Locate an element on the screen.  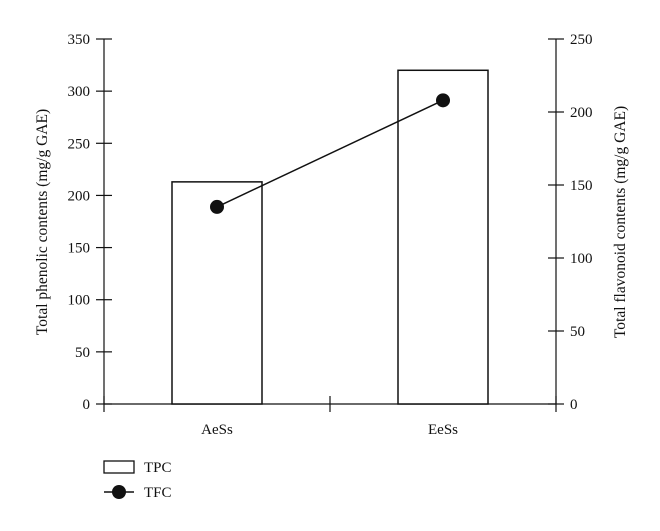
x-tick-label: AeSs is located at coordinates (217, 430).